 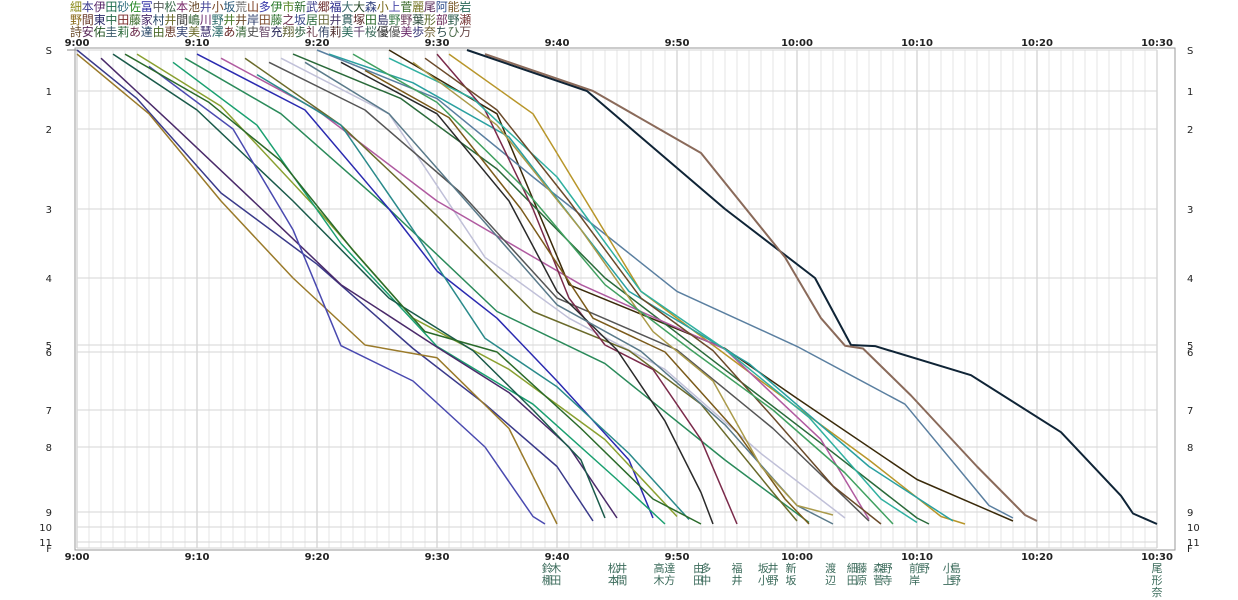 I want to click on legend-entry: 岸, so click(x=252, y=19).